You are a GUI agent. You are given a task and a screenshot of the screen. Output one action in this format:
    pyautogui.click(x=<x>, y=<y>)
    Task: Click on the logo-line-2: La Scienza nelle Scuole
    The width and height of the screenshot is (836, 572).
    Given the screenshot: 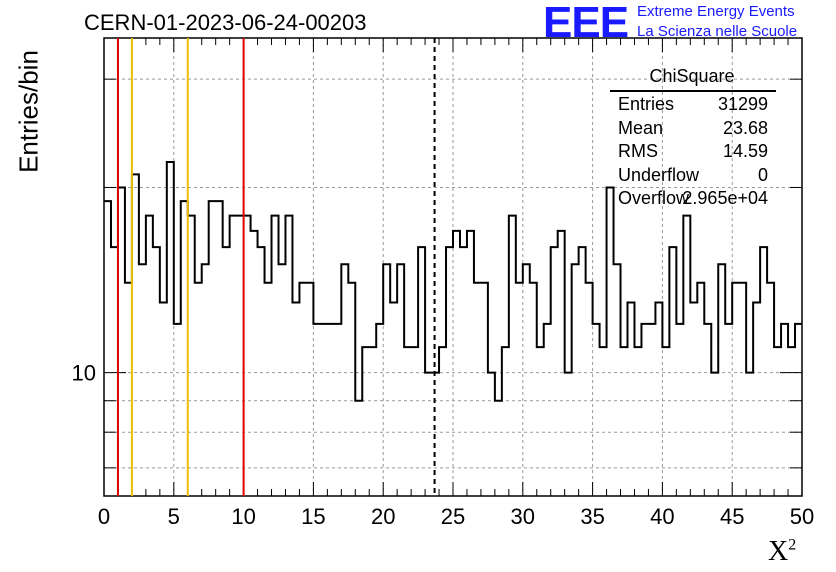 What is the action you would take?
    pyautogui.click(x=717, y=31)
    